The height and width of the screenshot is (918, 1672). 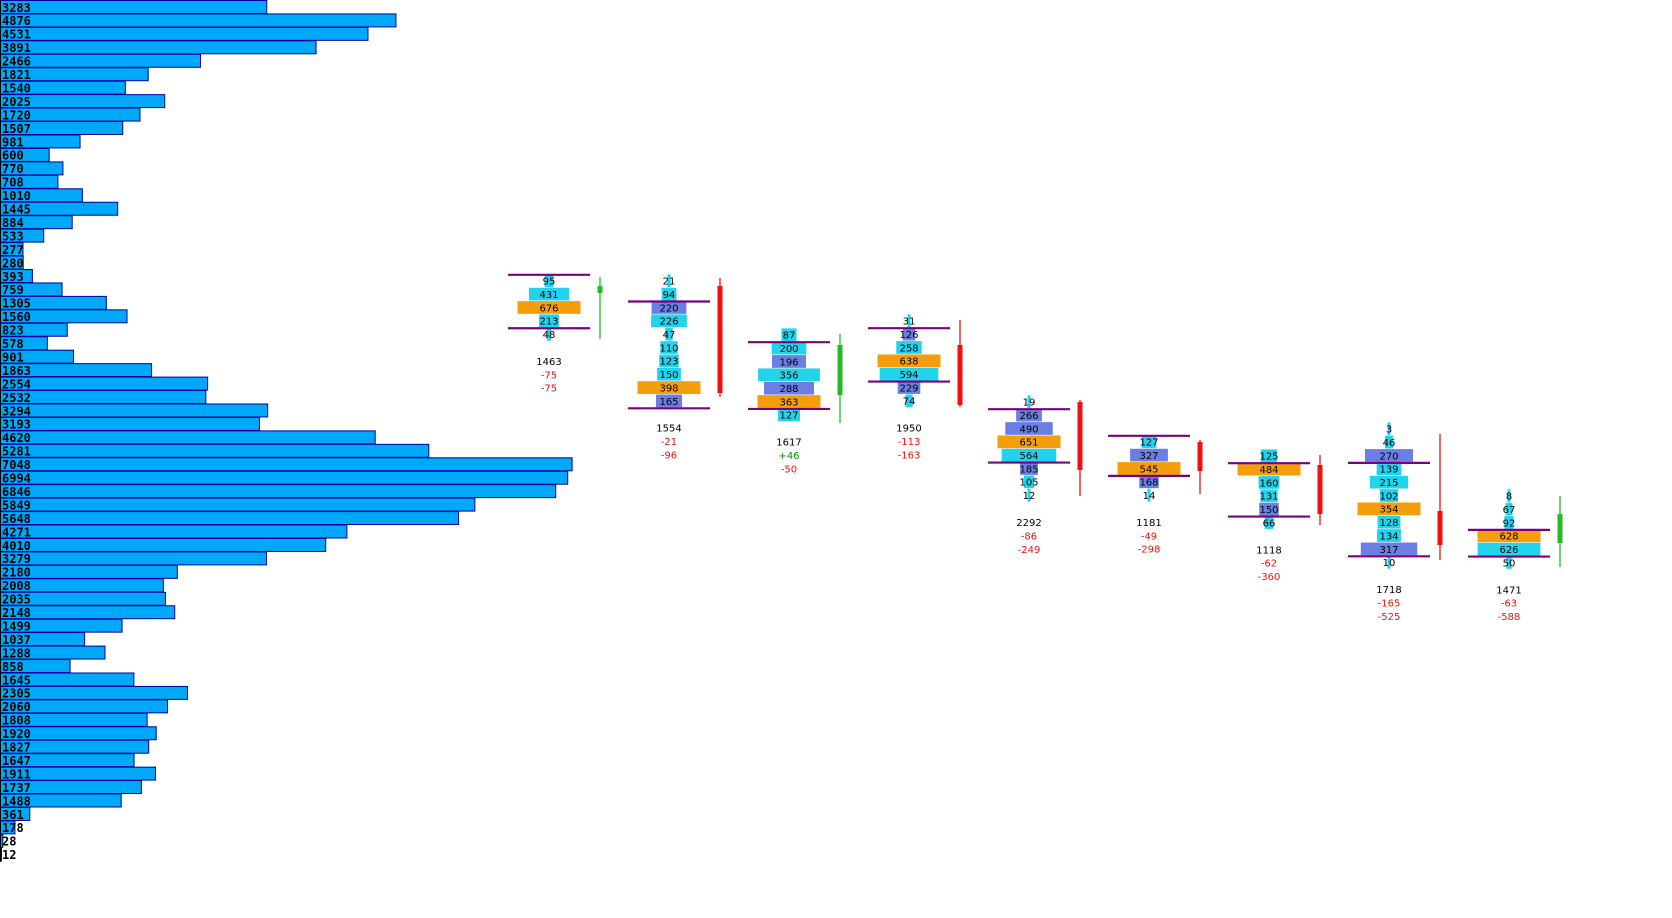 I want to click on column-cumulative-delta: -588, so click(x=1509, y=617).